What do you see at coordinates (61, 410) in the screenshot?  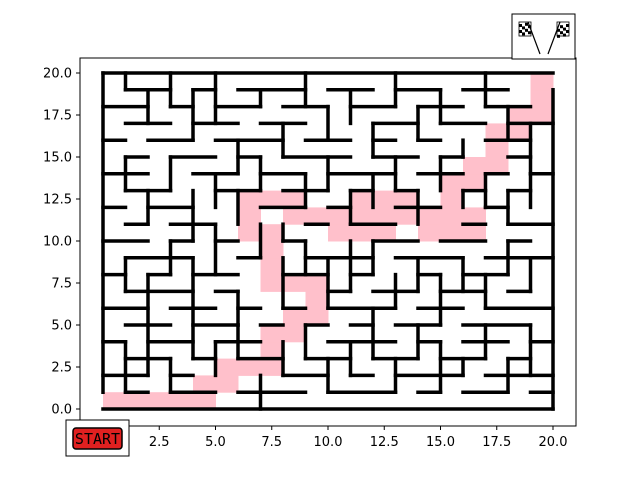 I see `y-tick-label: 0.0` at bounding box center [61, 410].